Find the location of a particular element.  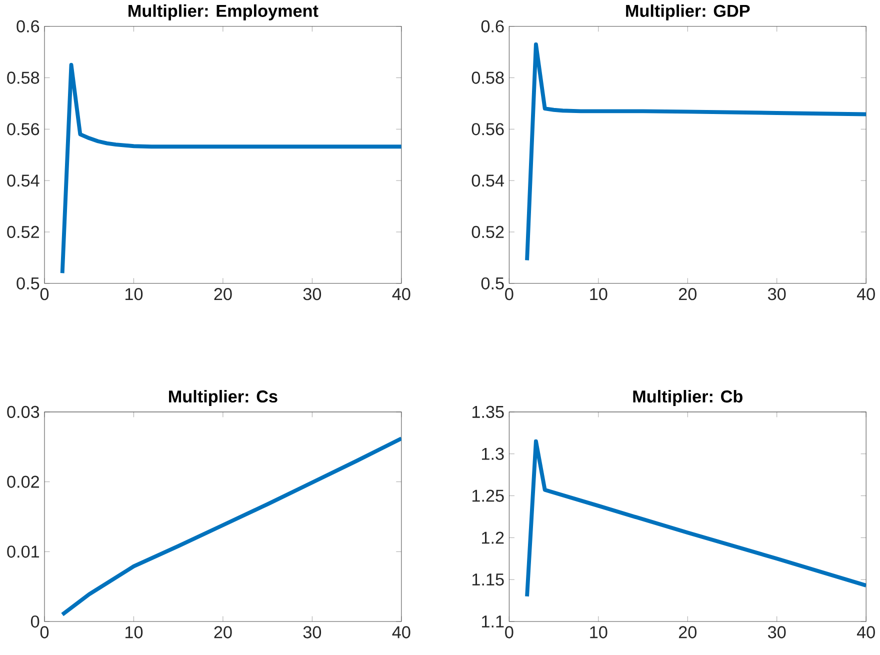

y-tick-label: 1.35 is located at coordinates (488, 412).